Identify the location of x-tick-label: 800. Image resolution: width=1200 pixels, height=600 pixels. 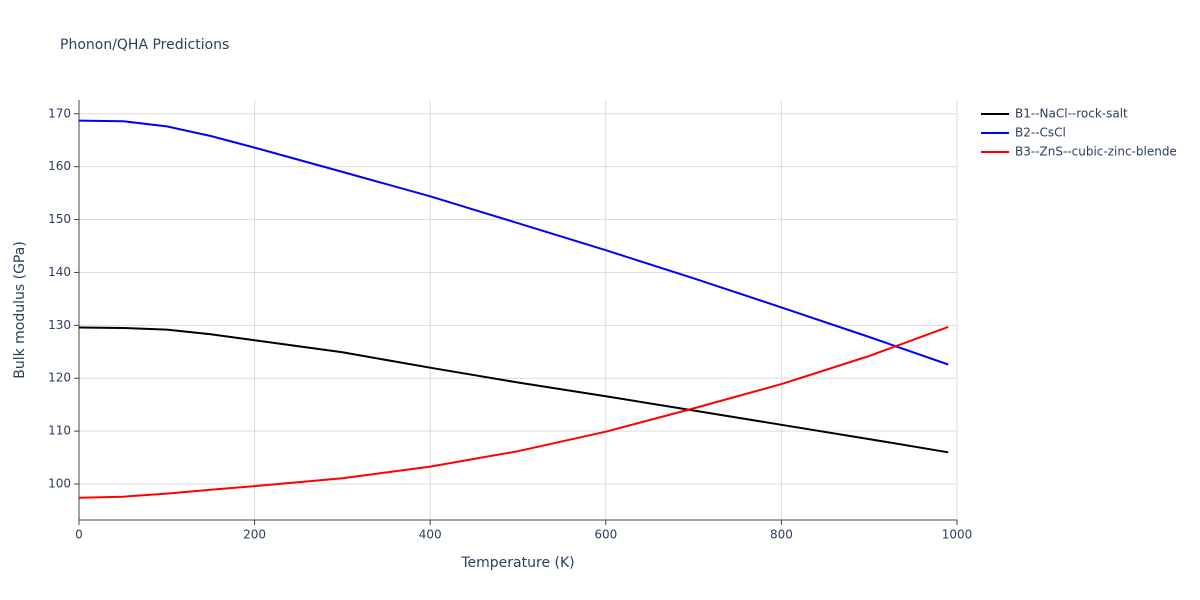
(781, 535).